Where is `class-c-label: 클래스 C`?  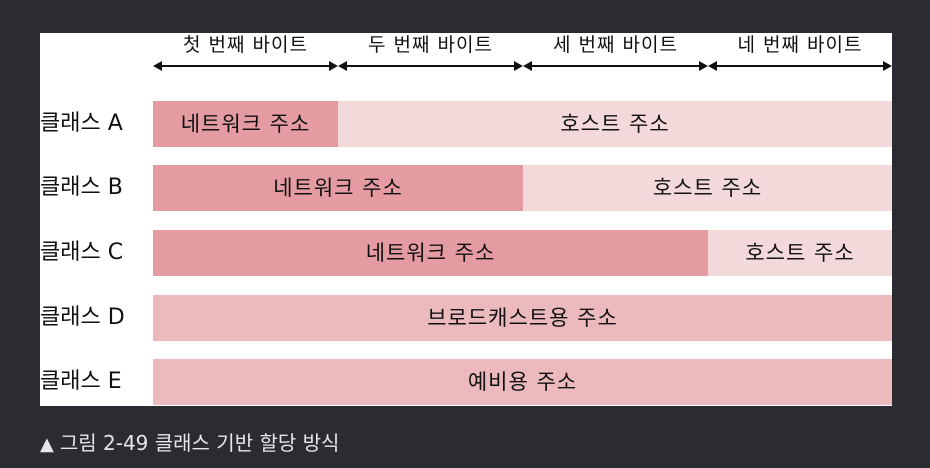 class-c-label: 클래스 C is located at coordinates (82, 252).